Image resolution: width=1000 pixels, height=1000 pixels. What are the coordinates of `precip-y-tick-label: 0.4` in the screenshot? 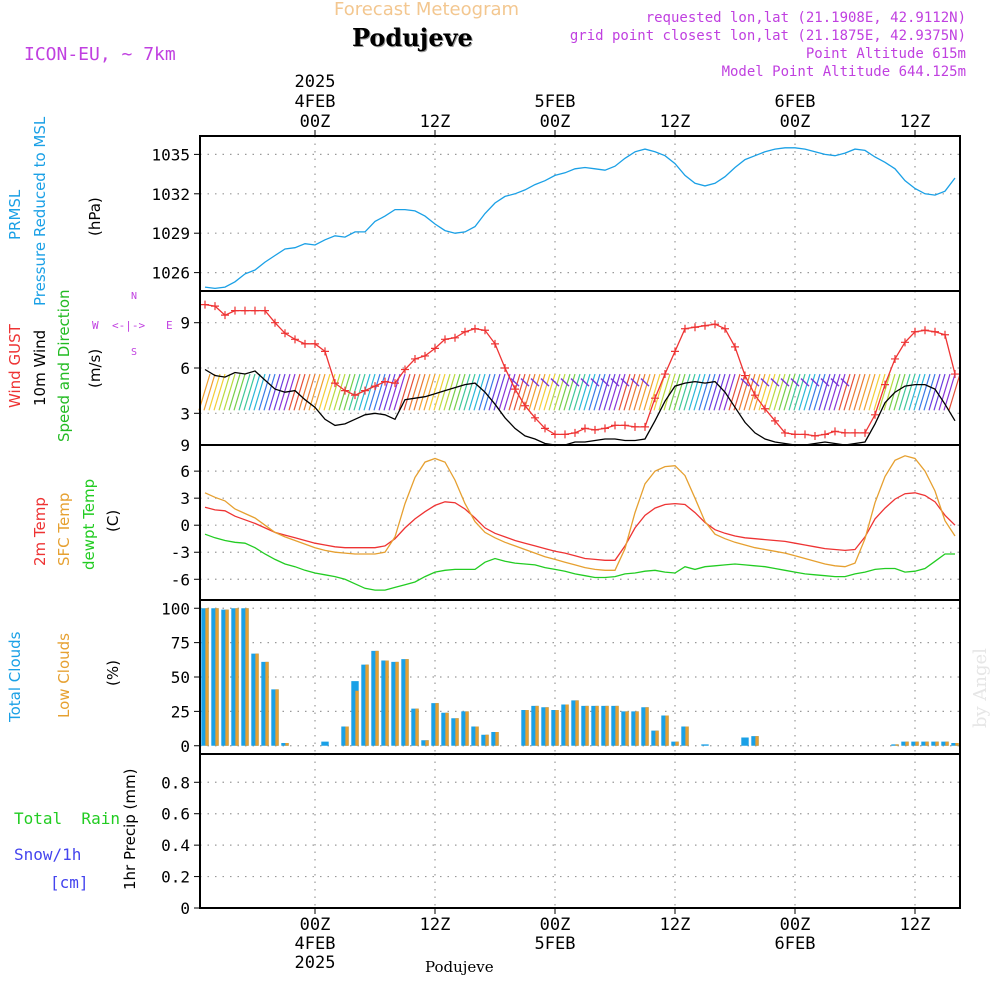 It's located at (175, 845).